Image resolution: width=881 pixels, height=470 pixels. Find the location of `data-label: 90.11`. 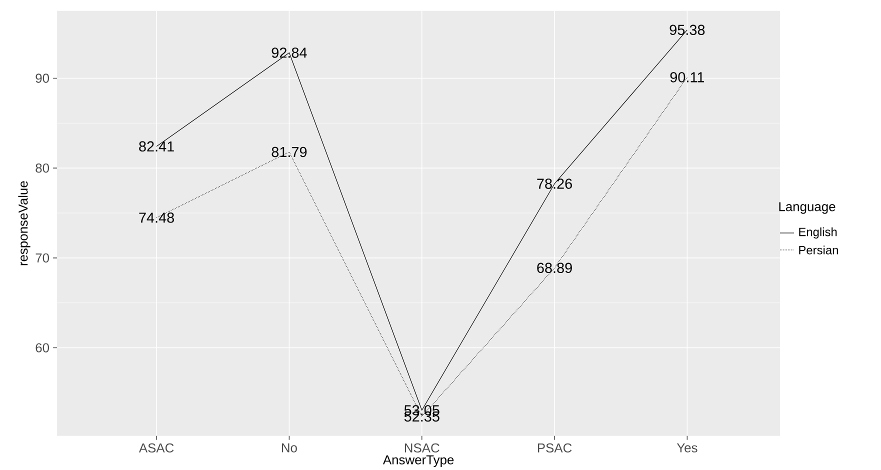

data-label: 90.11 is located at coordinates (687, 77).